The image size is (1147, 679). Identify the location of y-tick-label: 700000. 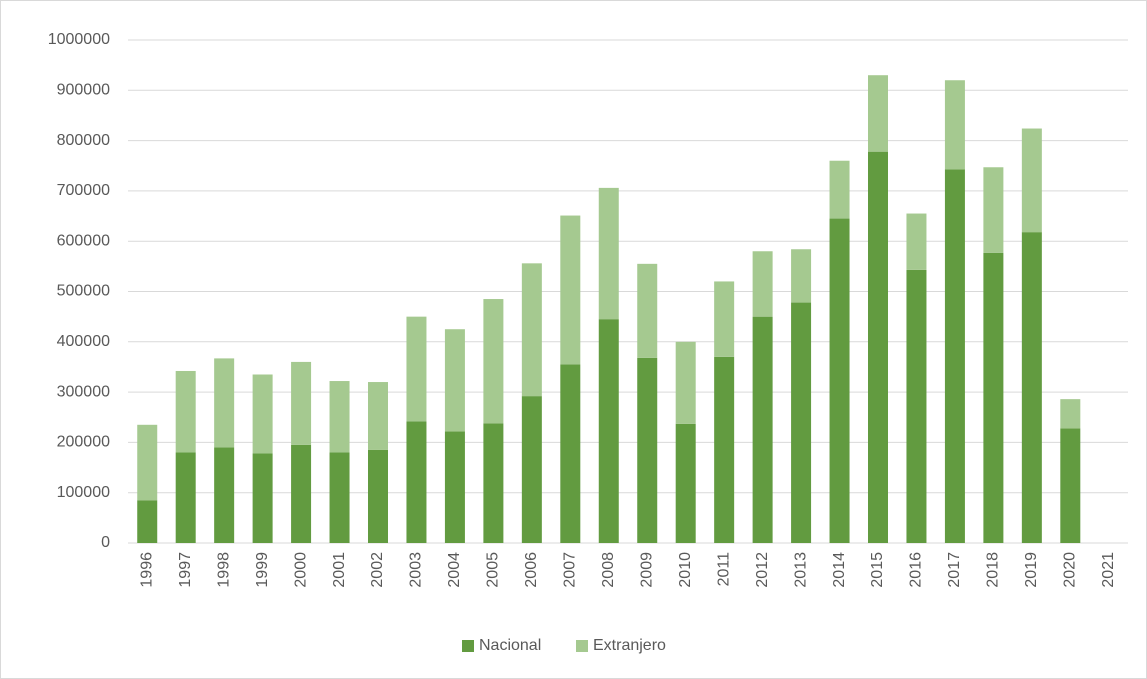
(83, 190).